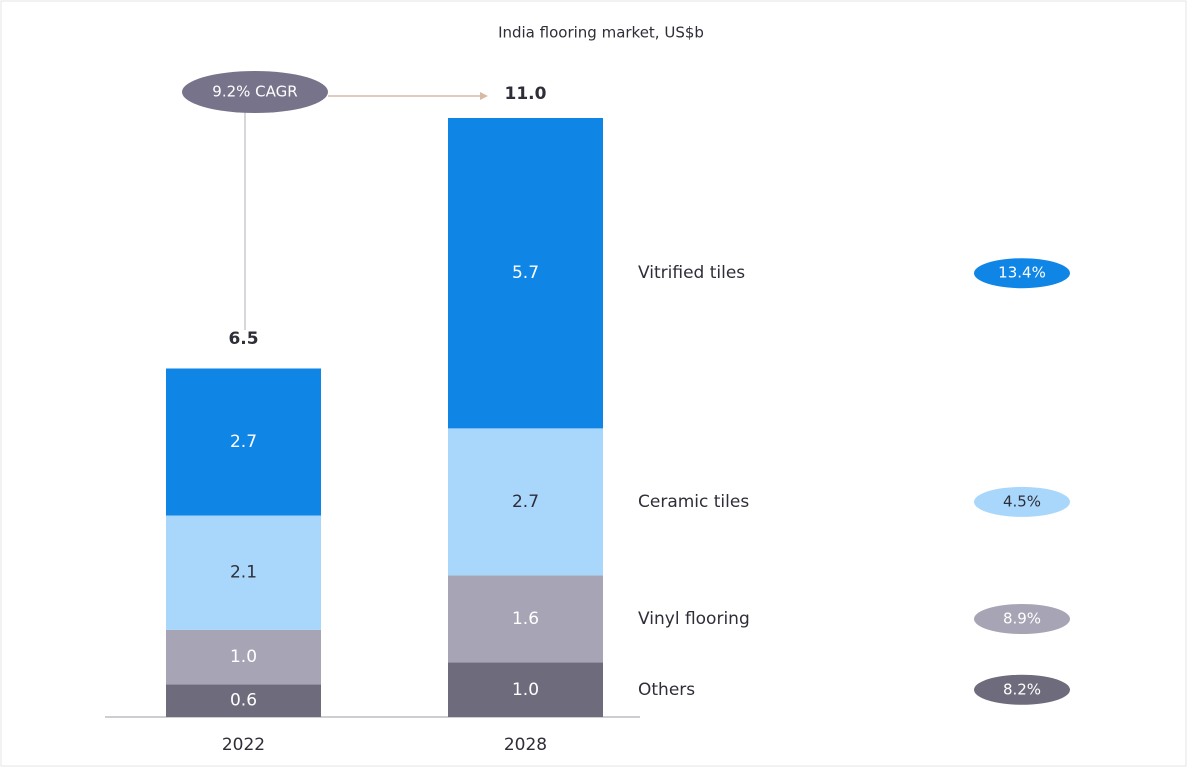 The image size is (1187, 767). Describe the element at coordinates (666, 690) in the screenshot. I see `legend-label: Others` at that location.